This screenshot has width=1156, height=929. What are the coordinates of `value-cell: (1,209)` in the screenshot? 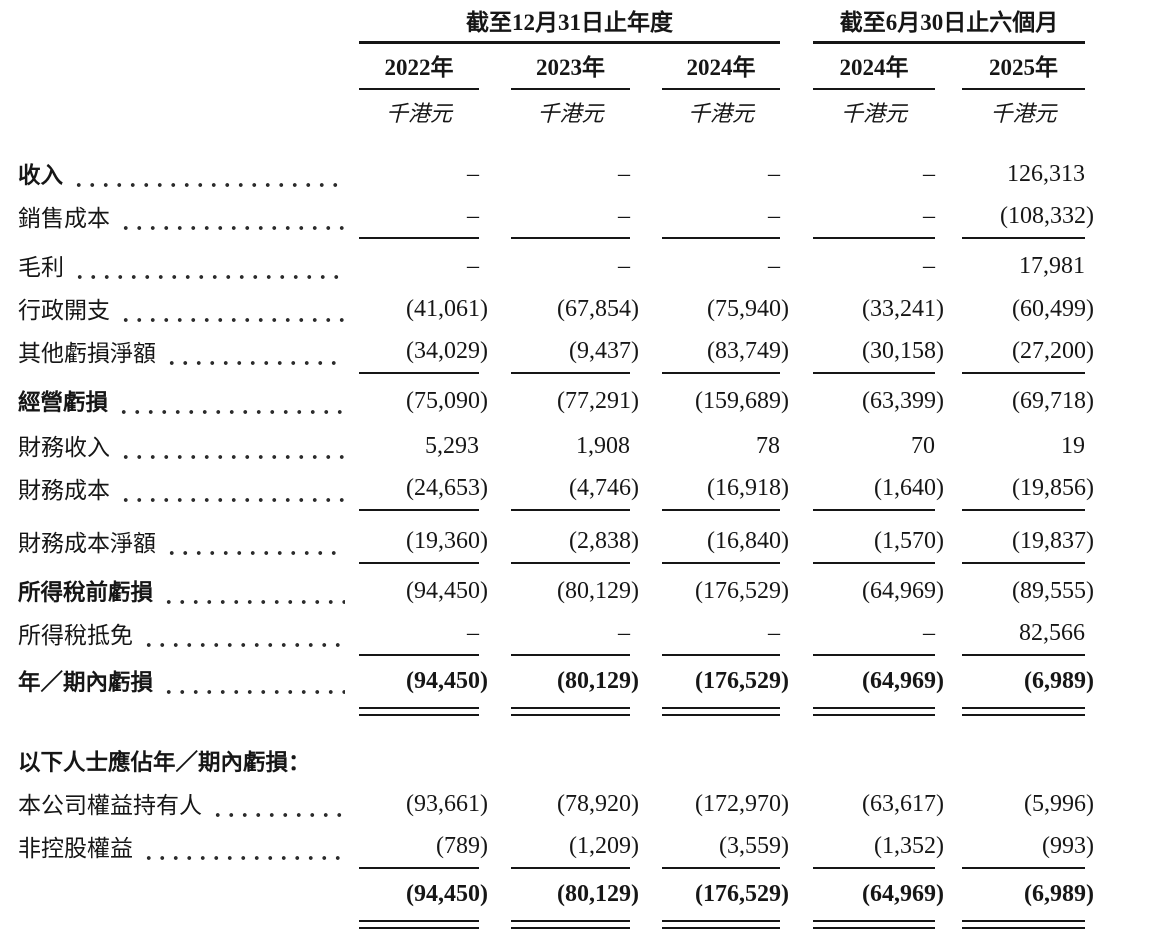 It's located at (575, 847).